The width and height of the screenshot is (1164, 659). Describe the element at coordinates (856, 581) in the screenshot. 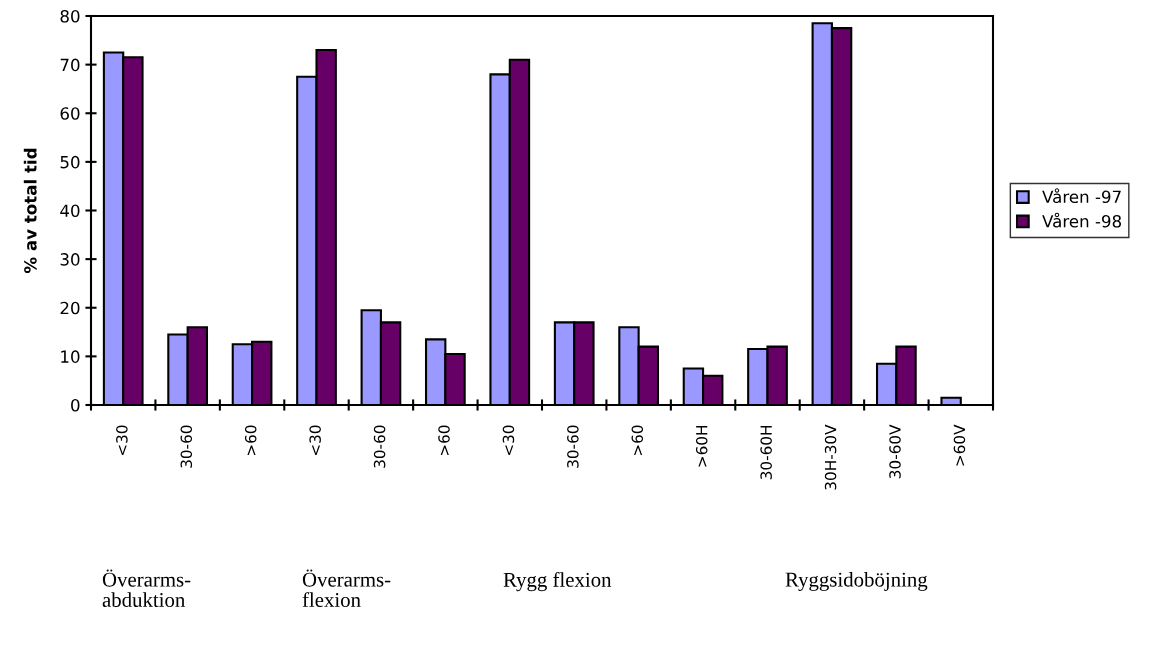

I see `text: Ryggsidoböjning` at that location.